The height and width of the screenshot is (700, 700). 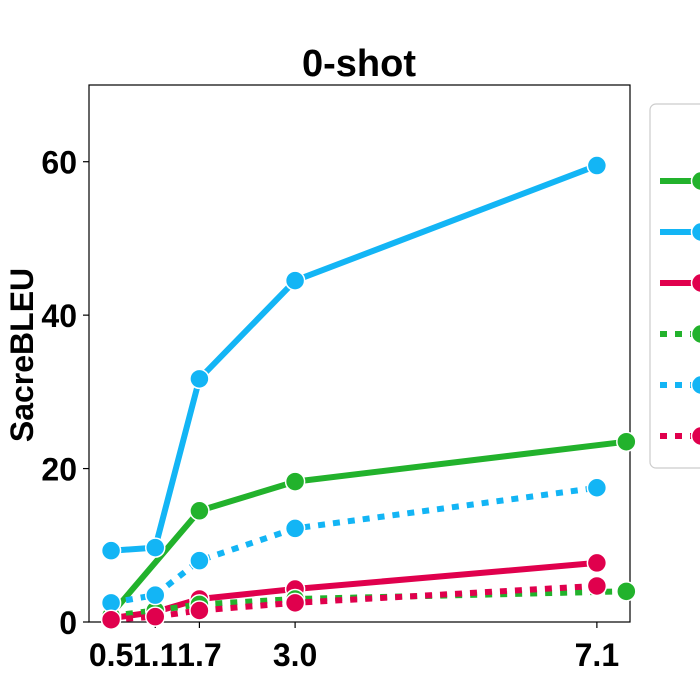 I want to click on x-tick-label: 0.5, so click(x=111, y=655).